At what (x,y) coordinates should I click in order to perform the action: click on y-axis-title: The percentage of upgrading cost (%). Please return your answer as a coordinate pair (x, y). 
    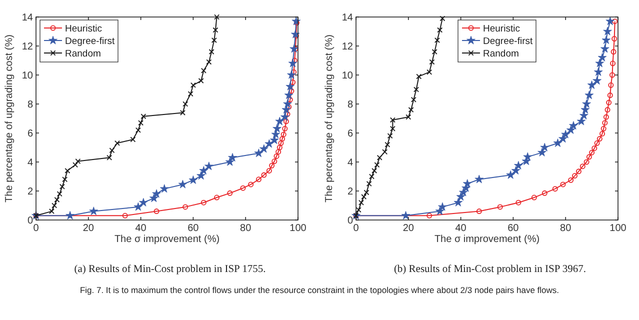
    Looking at the image, I should click on (329, 118).